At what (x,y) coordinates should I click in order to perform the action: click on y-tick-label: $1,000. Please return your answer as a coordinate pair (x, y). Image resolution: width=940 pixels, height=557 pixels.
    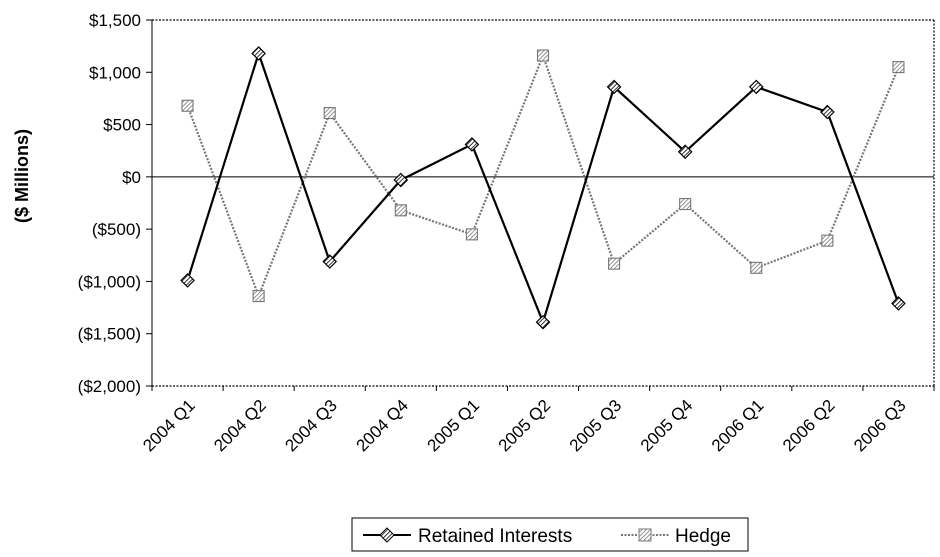
    Looking at the image, I should click on (115, 72).